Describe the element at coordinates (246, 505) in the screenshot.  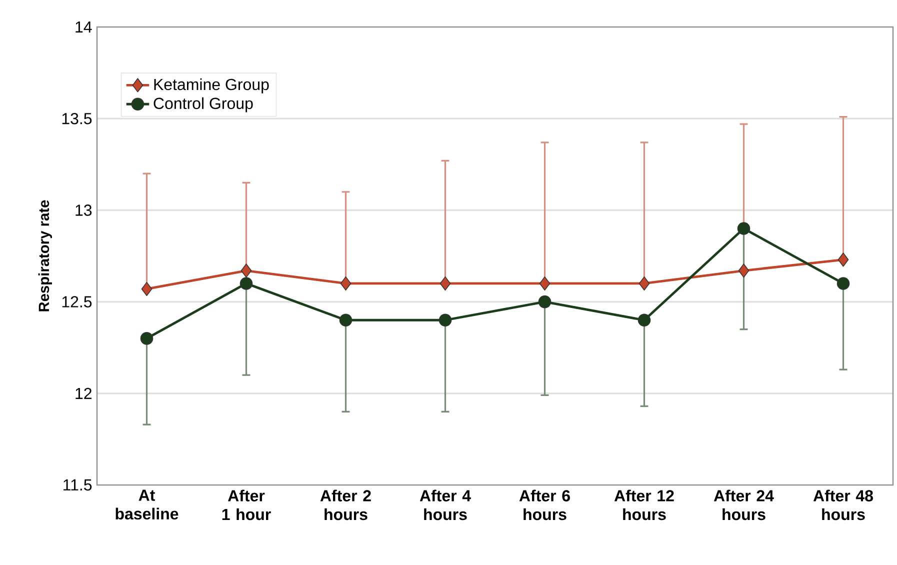
I see `x-tick-label: After 1 hour` at that location.